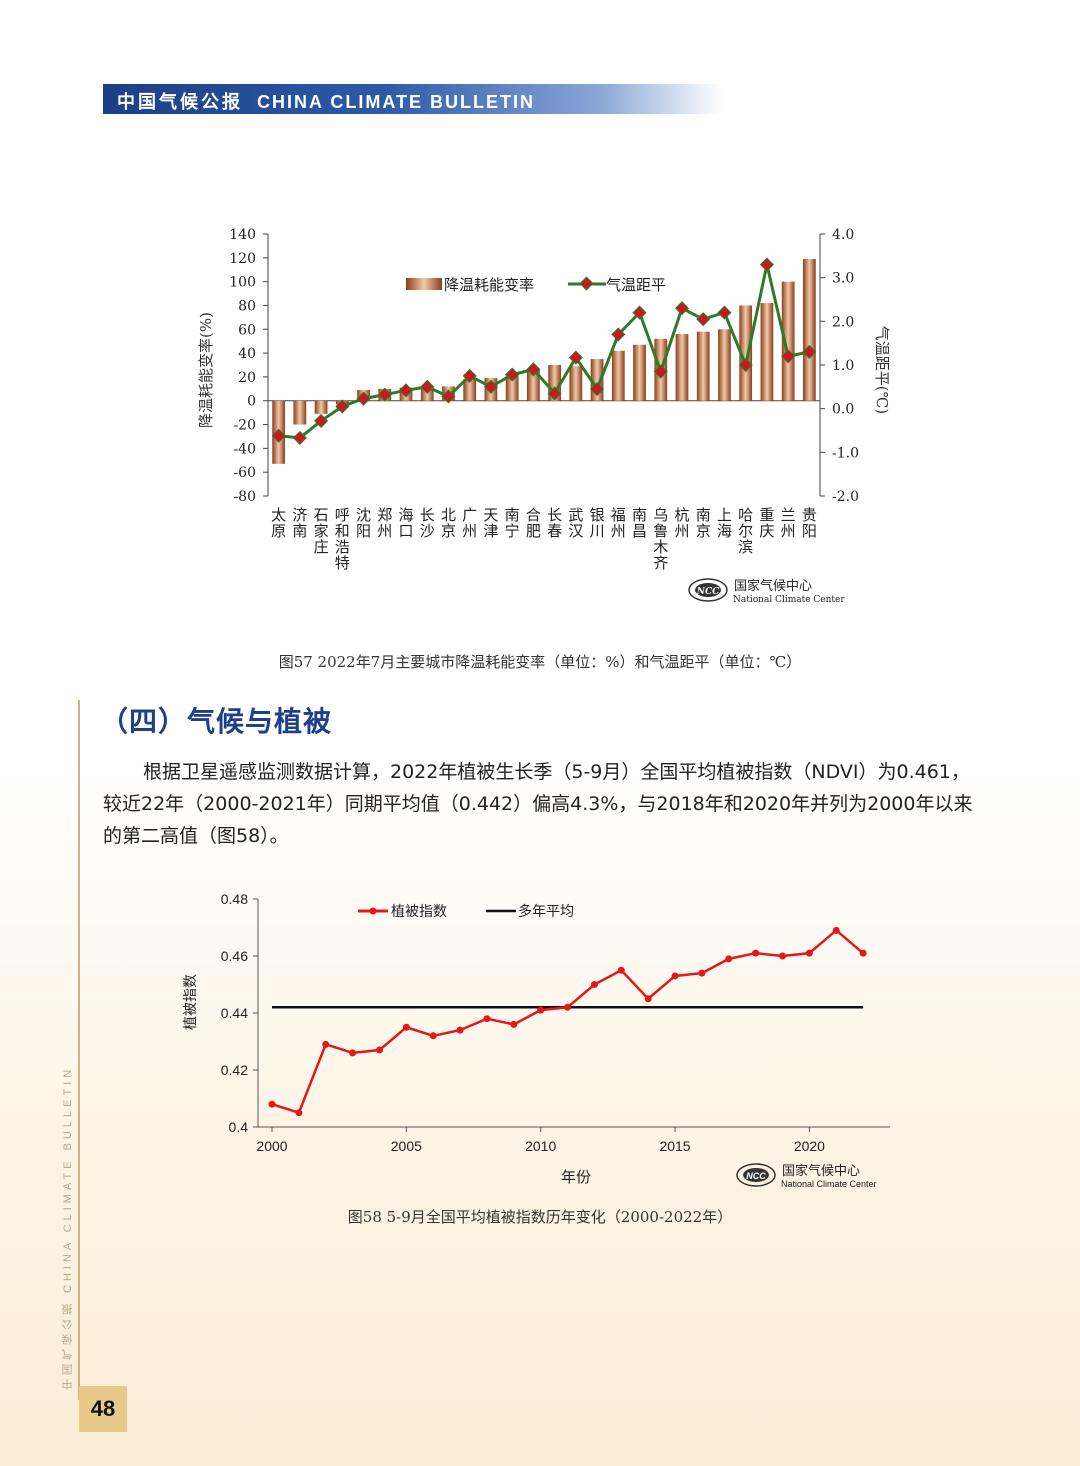  Describe the element at coordinates (845, 497) in the screenshot. I see `y2-tick-label: -2.0` at that location.